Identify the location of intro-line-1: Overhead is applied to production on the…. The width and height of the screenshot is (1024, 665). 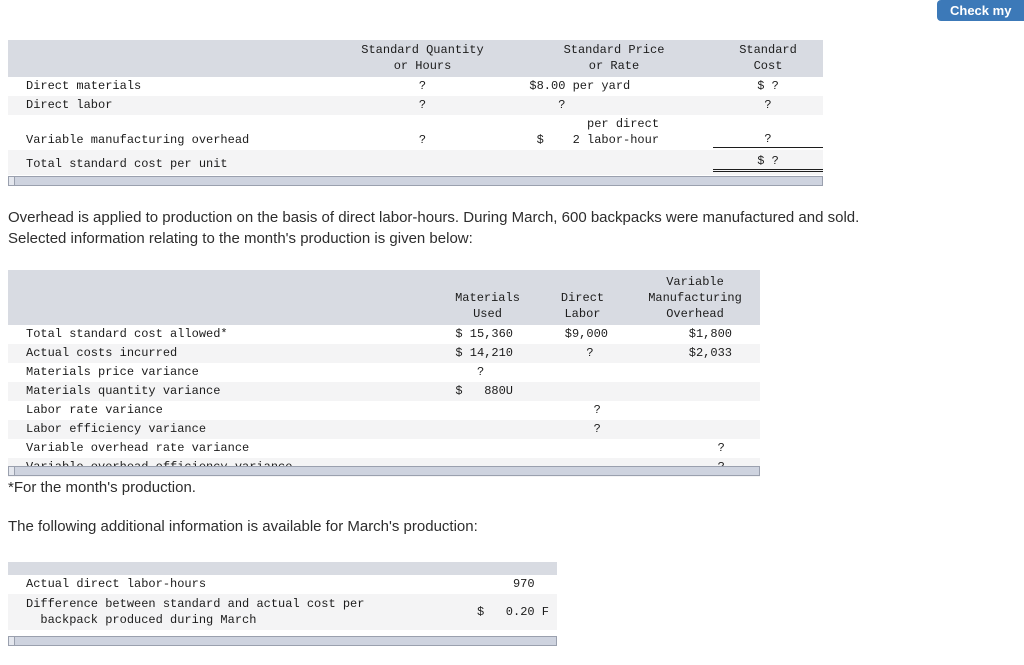
(434, 217).